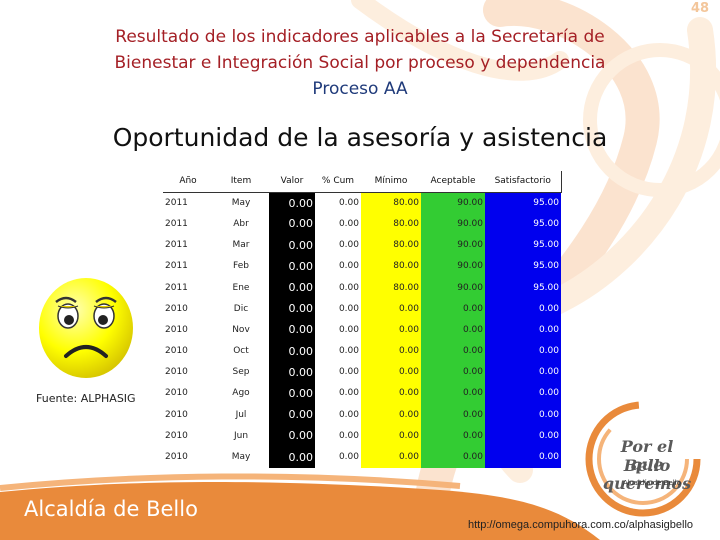 Image resolution: width=720 pixels, height=540 pixels. What do you see at coordinates (241, 372) in the screenshot?
I see `cell-item: Sep` at bounding box center [241, 372].